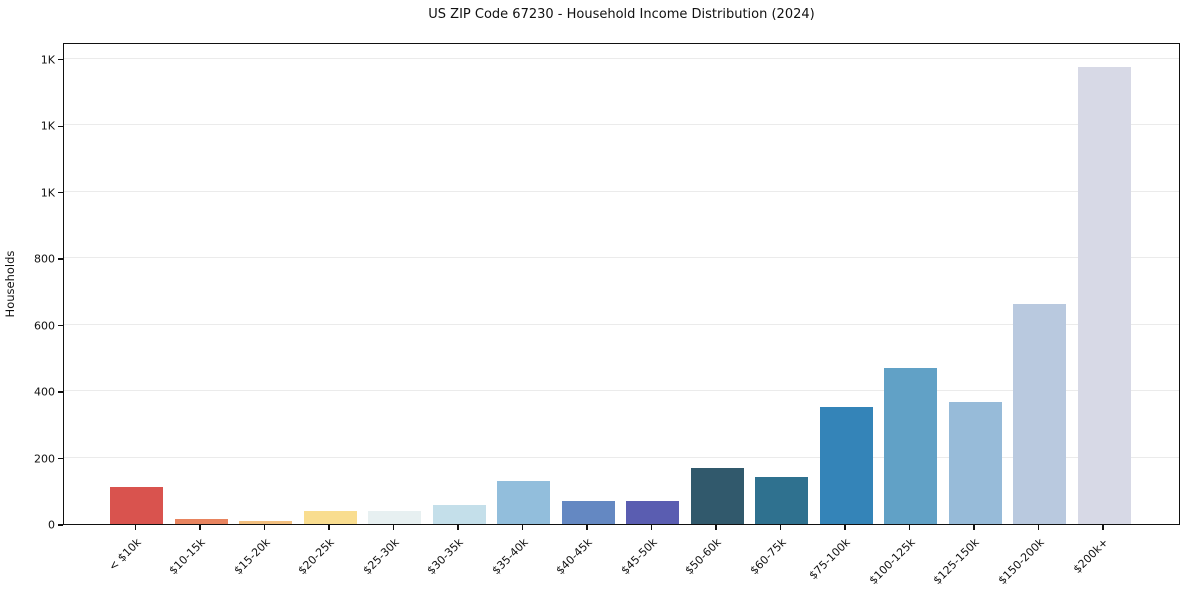  What do you see at coordinates (703, 556) in the screenshot?
I see `x-tick-label: $50-60k` at bounding box center [703, 556].